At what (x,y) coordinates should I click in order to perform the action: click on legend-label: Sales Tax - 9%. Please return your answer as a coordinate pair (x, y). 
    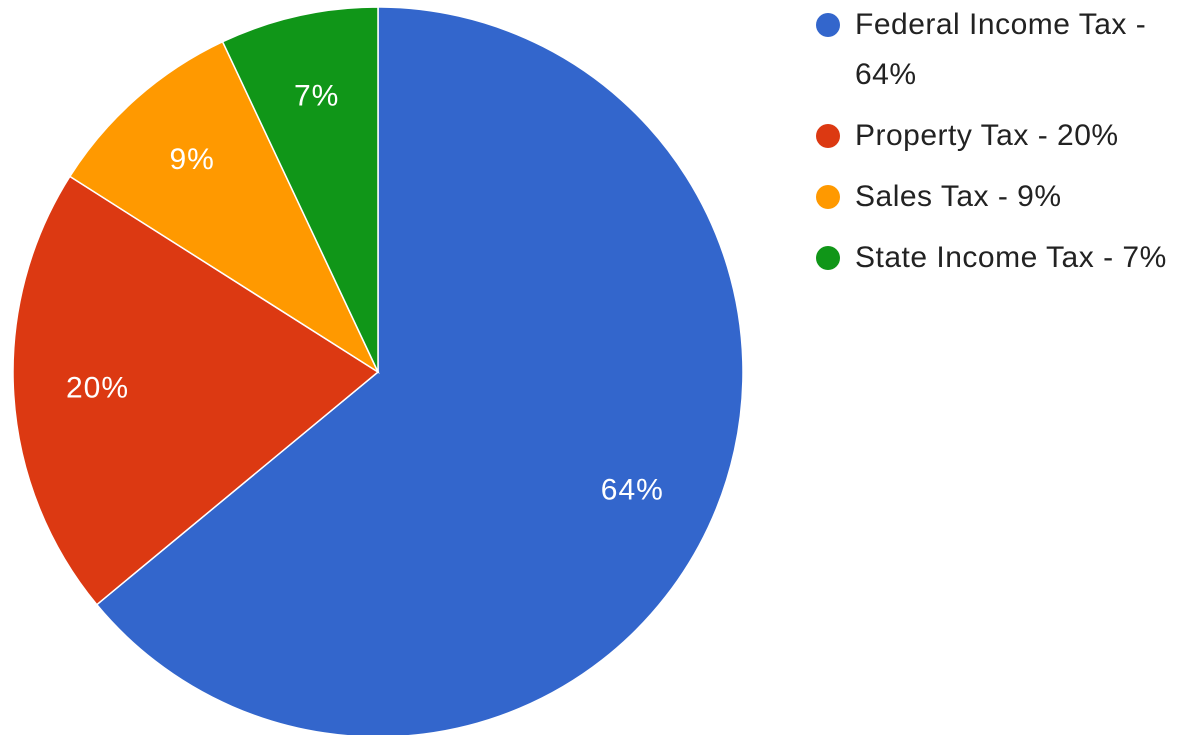
    Looking at the image, I should click on (958, 196).